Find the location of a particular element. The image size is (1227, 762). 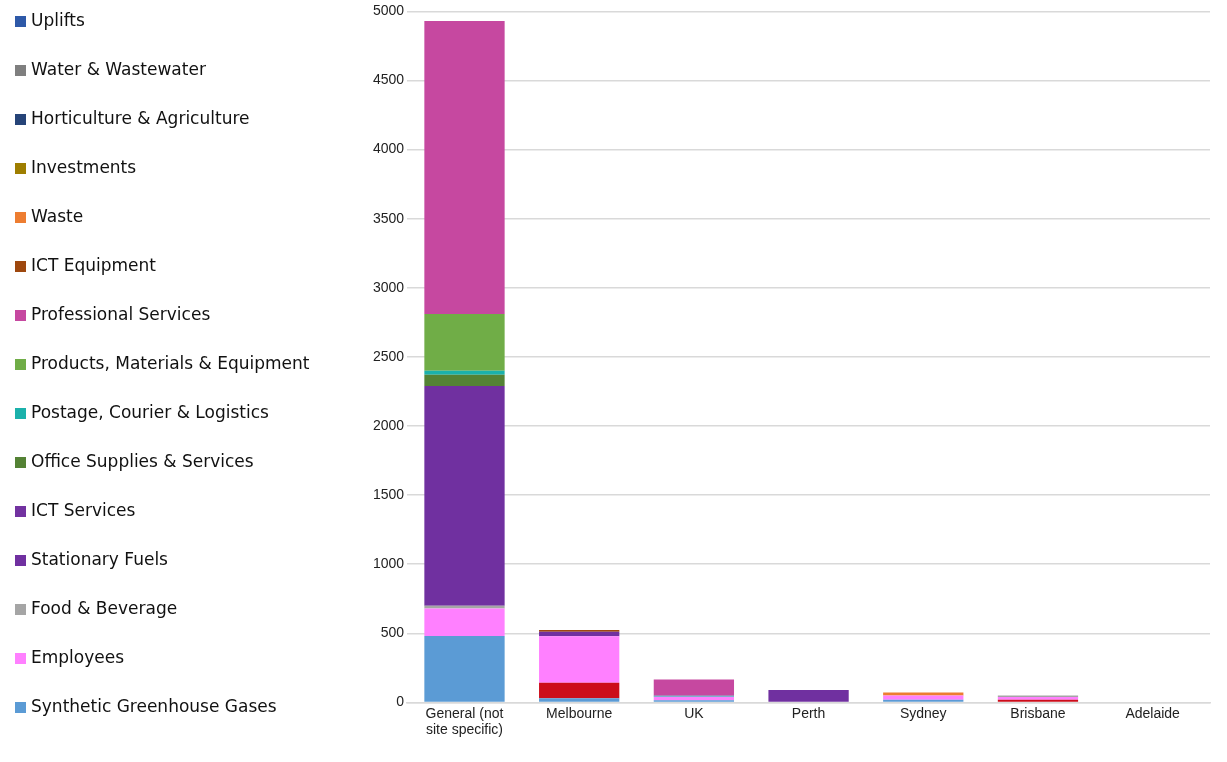

y-tick-label: 1000 is located at coordinates (388, 563).